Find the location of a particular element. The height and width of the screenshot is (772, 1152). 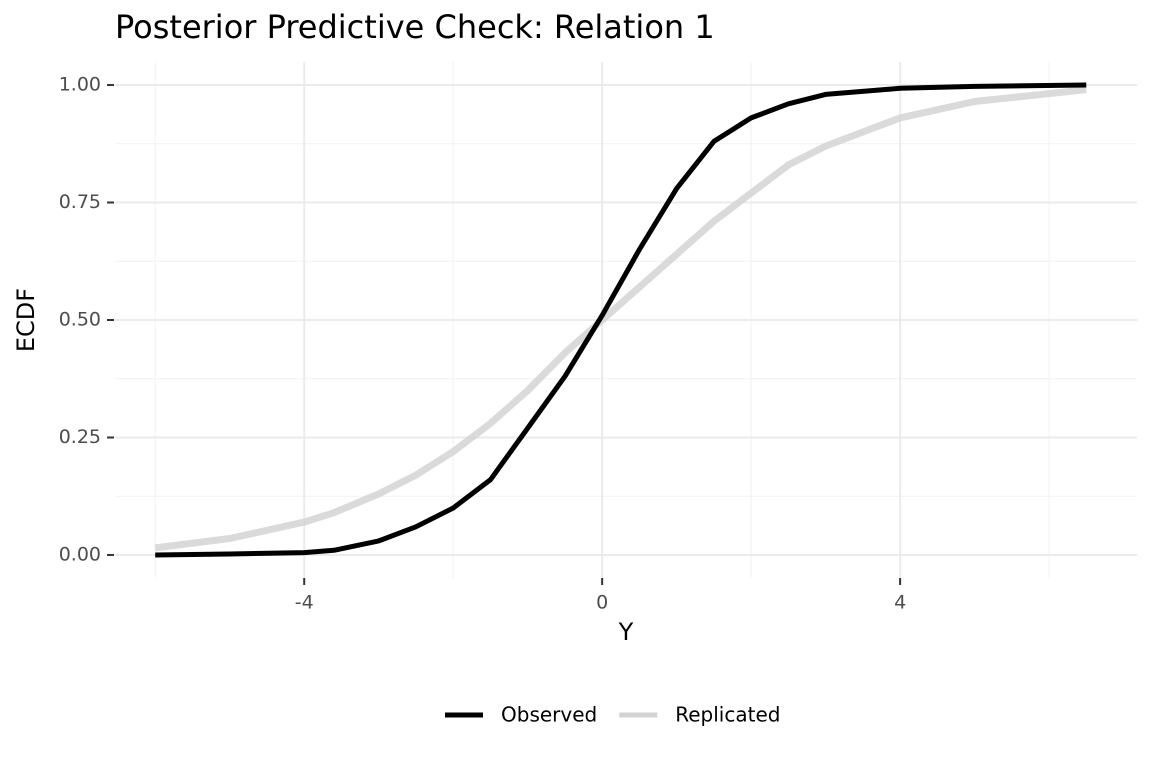

y-tick-label: 0.25 is located at coordinates (80, 437).